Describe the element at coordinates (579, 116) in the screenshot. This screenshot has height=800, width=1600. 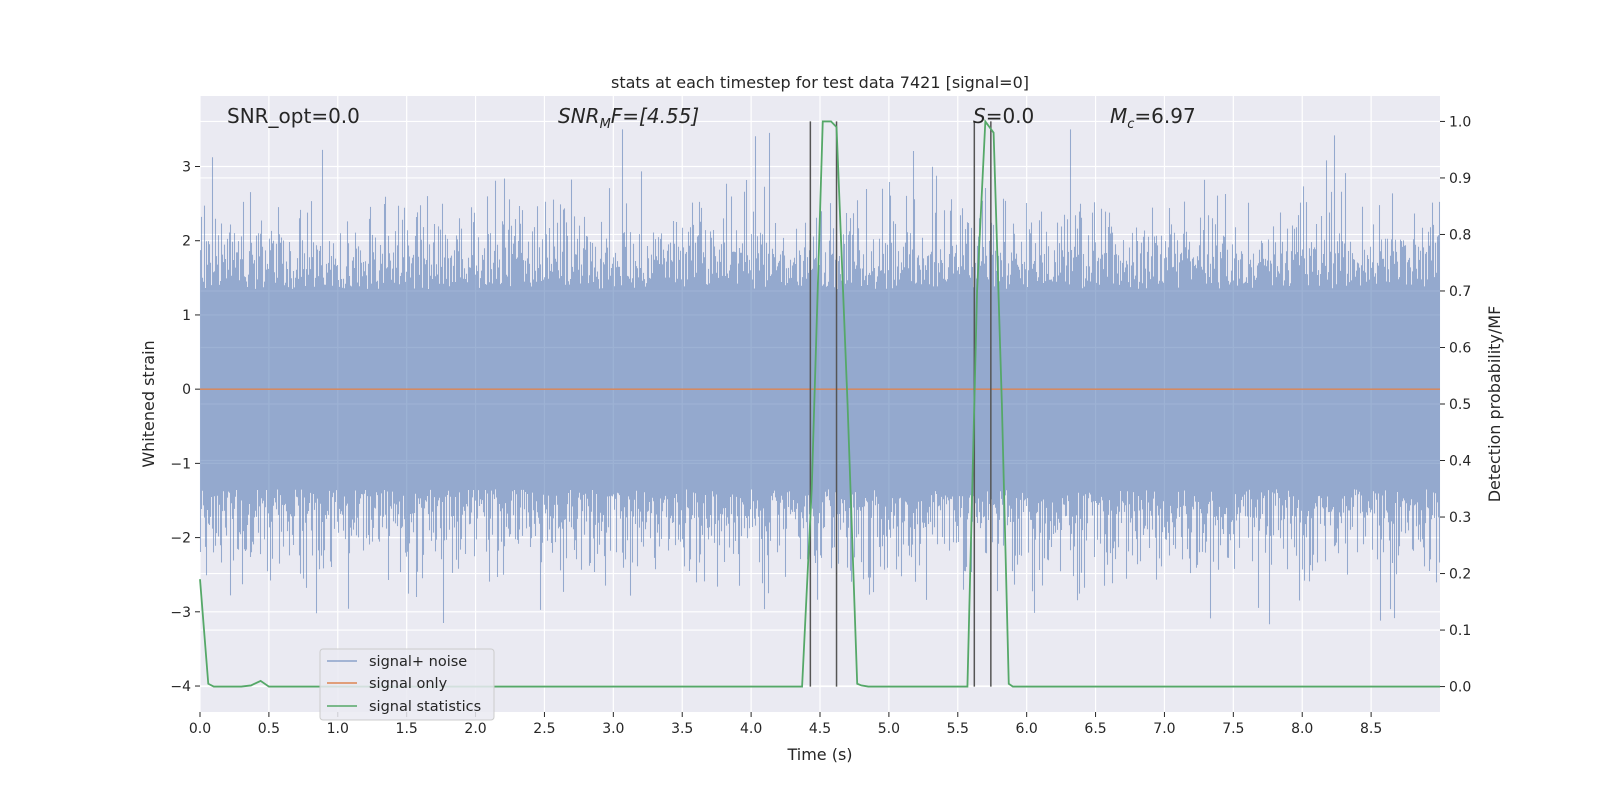
I see `snr-mf-base: SNR` at that location.